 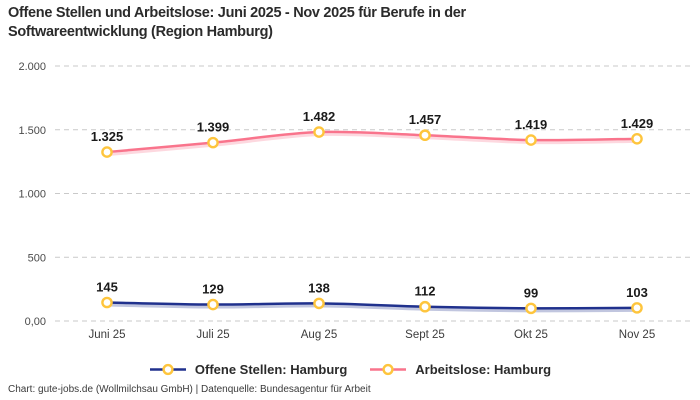 What do you see at coordinates (32, 67) in the screenshot?
I see `y-axis-tick-label: 2.000` at bounding box center [32, 67].